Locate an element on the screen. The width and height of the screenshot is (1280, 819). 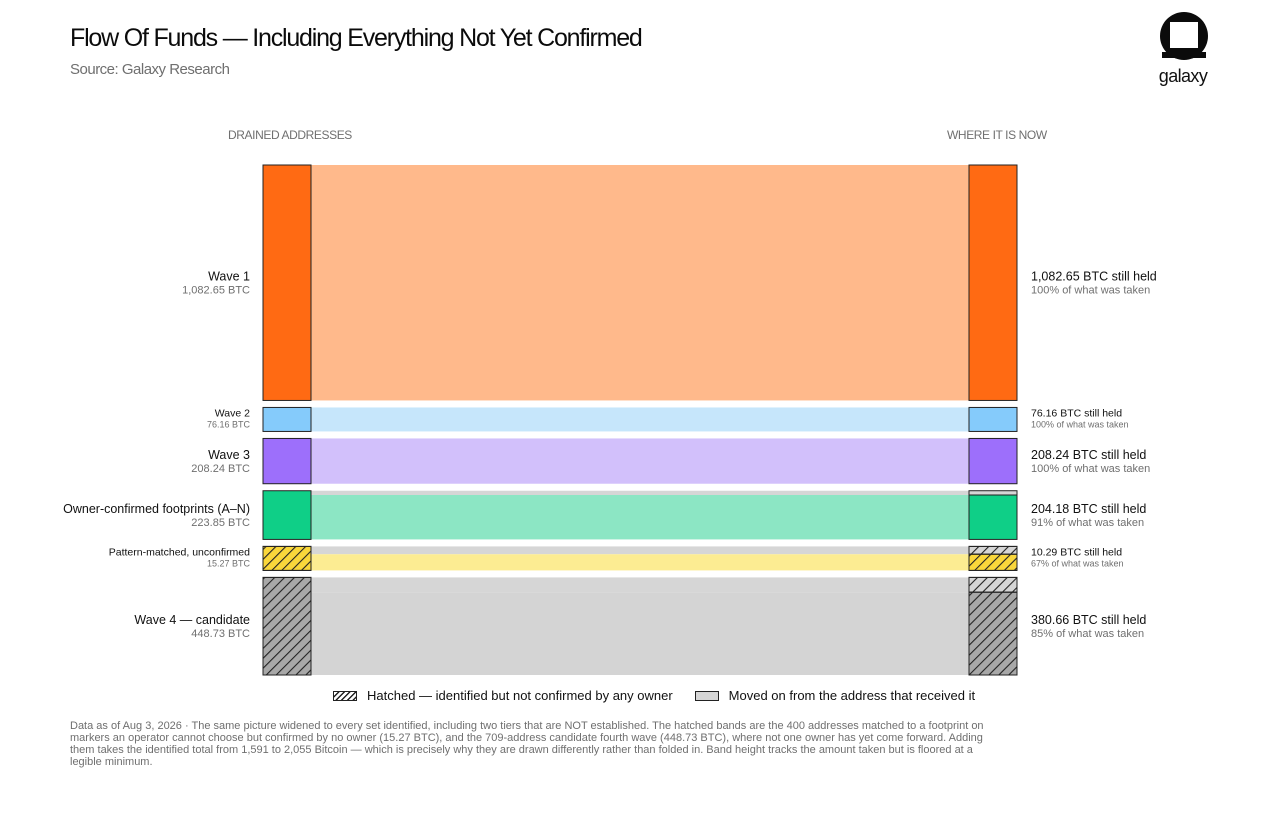
node-2-held-label: 76.16 BTC still held is located at coordinates (1076, 413).